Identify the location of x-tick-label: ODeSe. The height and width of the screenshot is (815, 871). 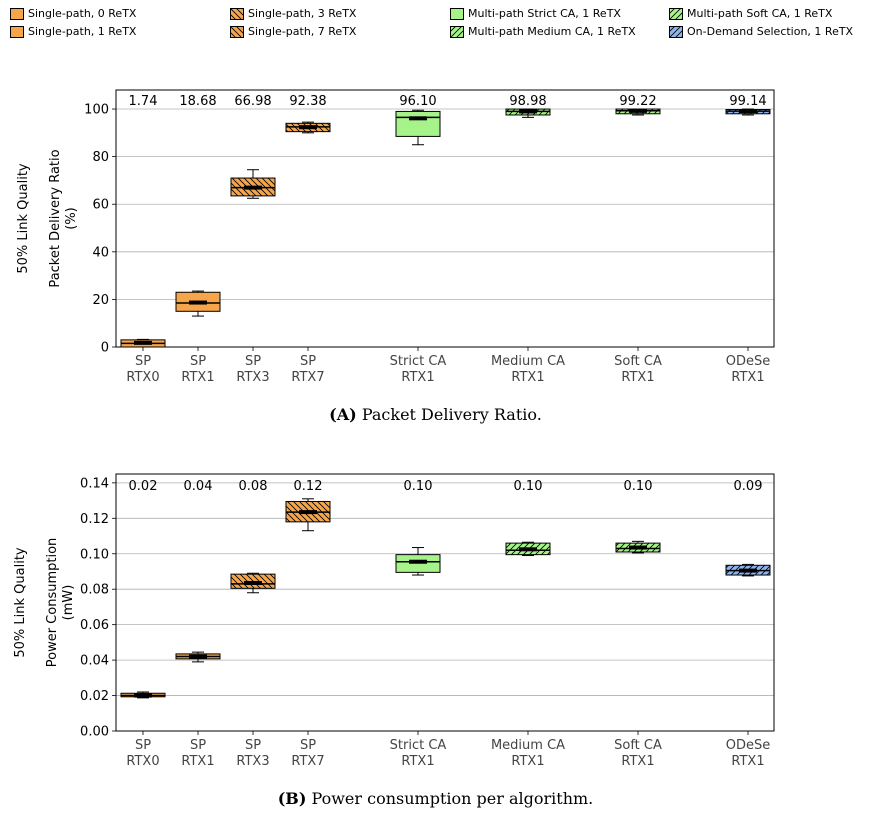
(748, 361).